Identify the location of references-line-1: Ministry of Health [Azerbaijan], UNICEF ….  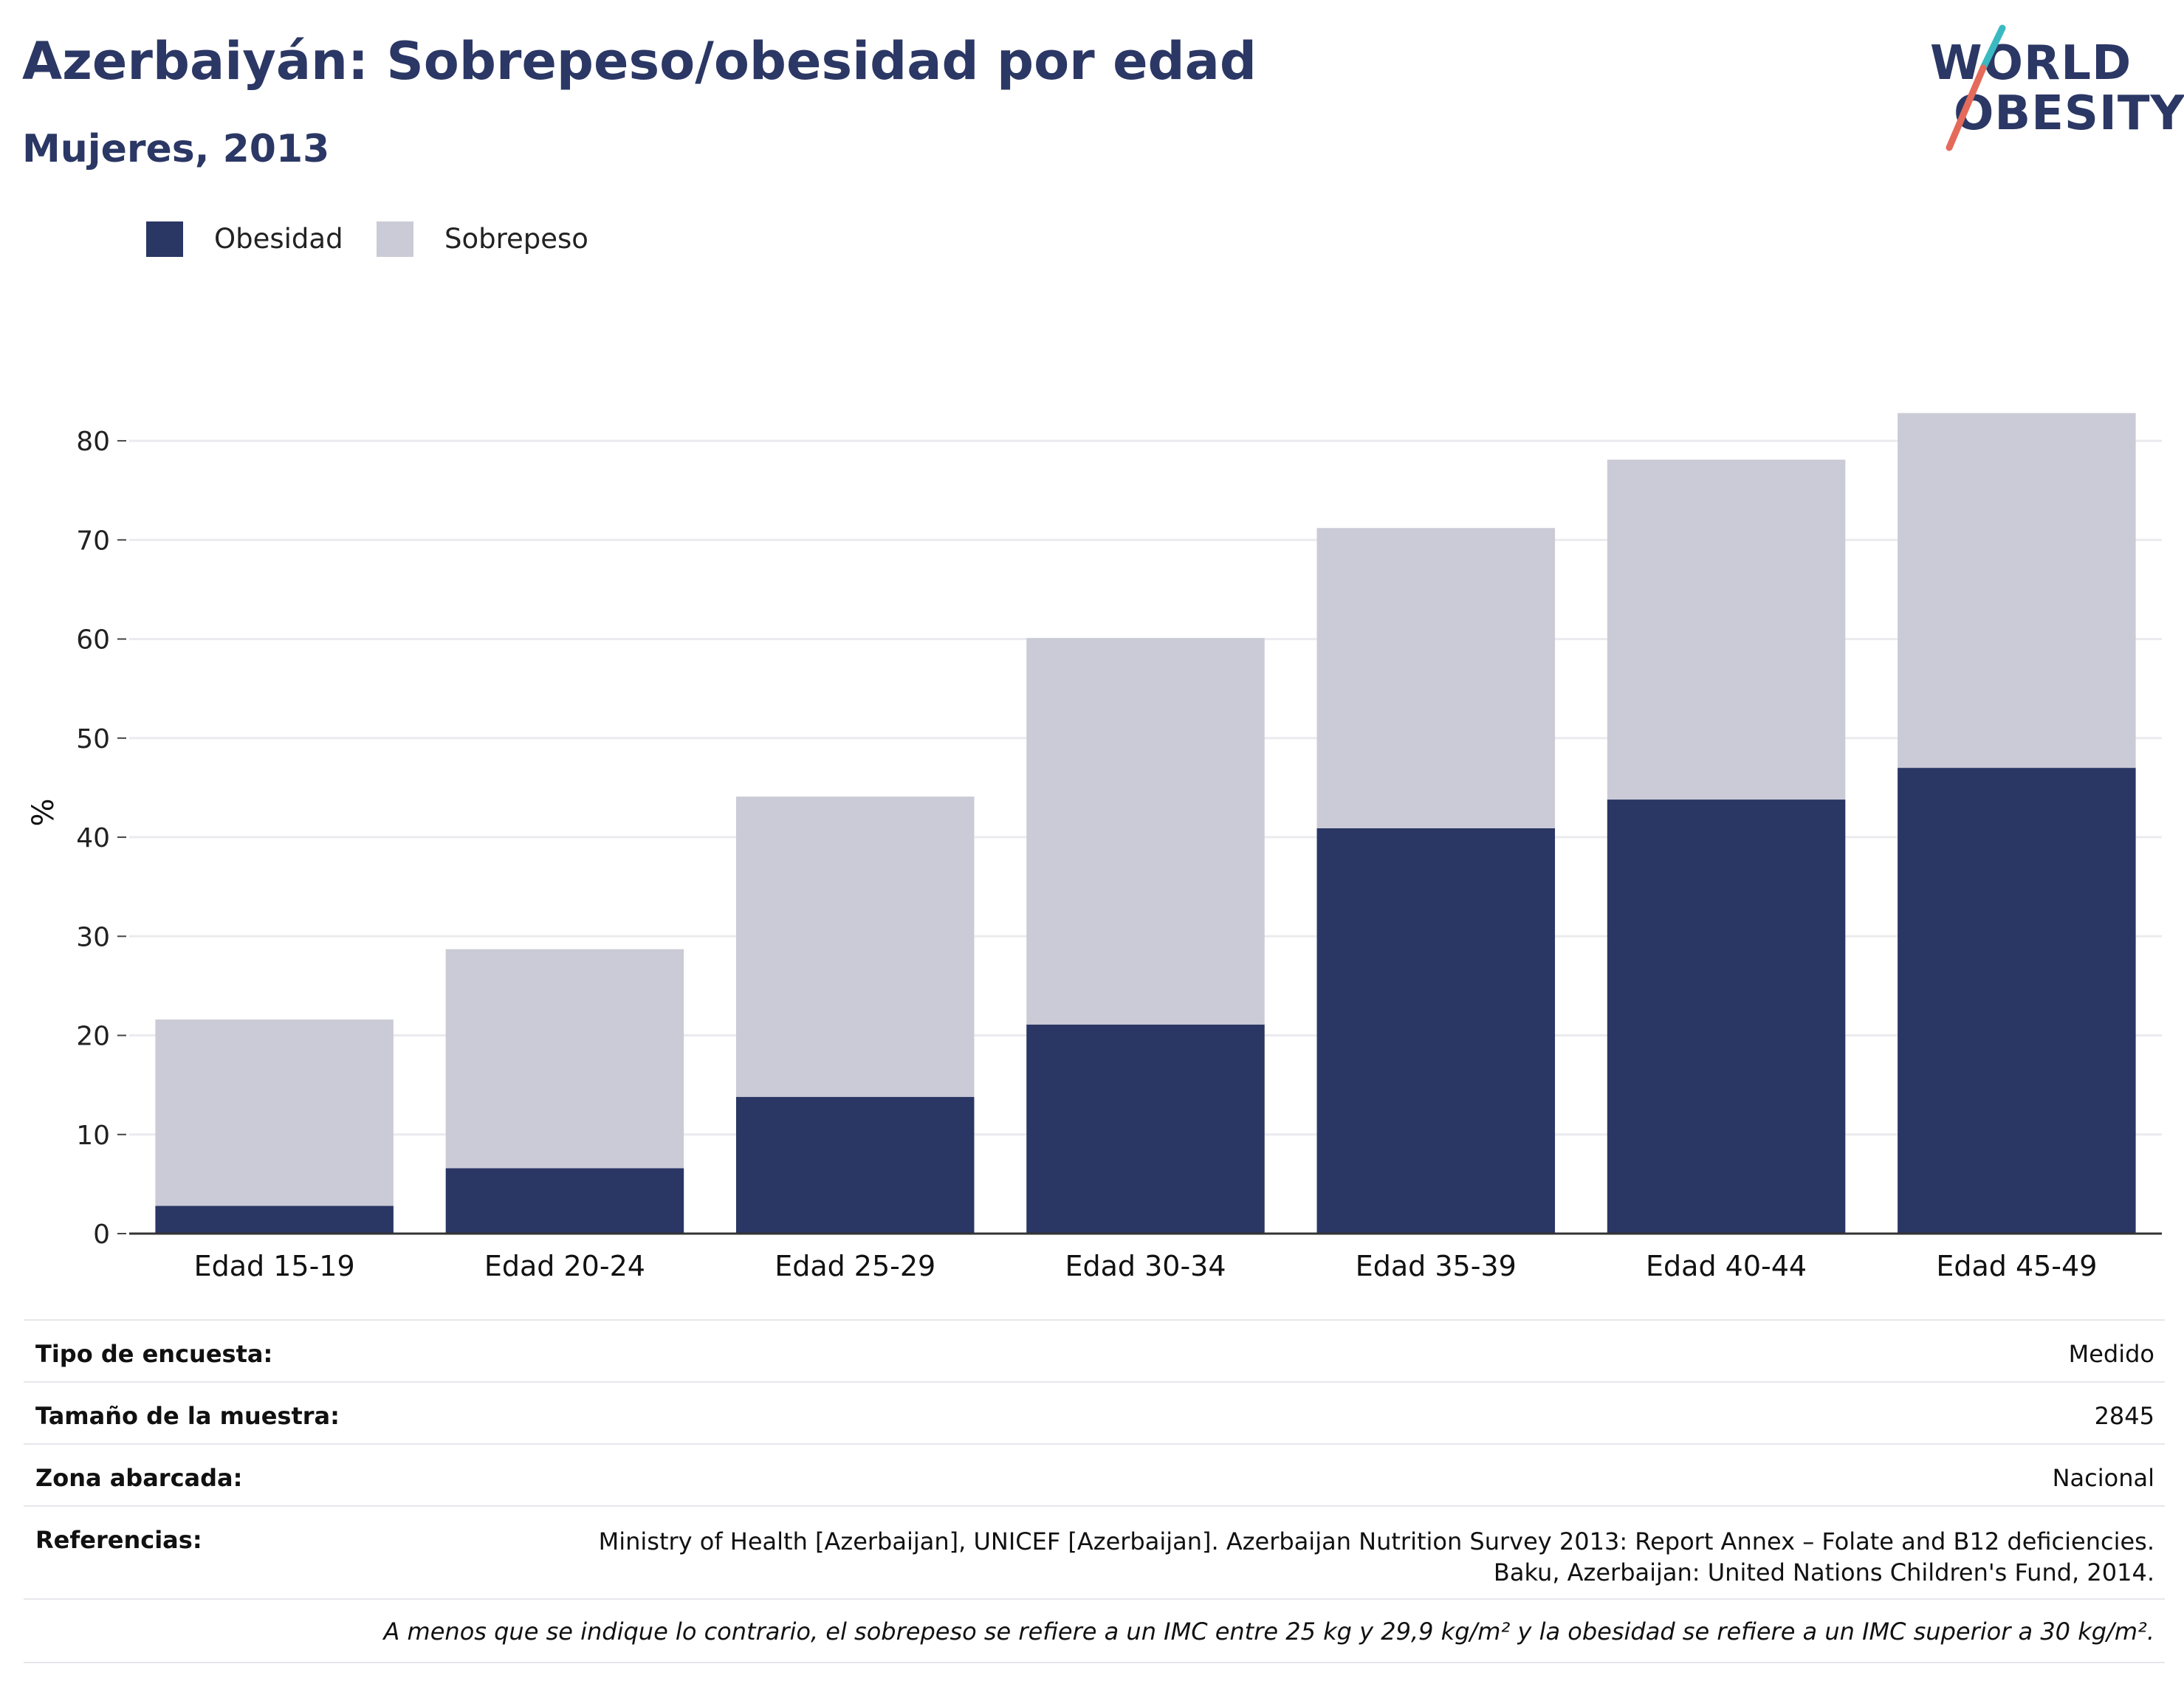
(1376, 1541).